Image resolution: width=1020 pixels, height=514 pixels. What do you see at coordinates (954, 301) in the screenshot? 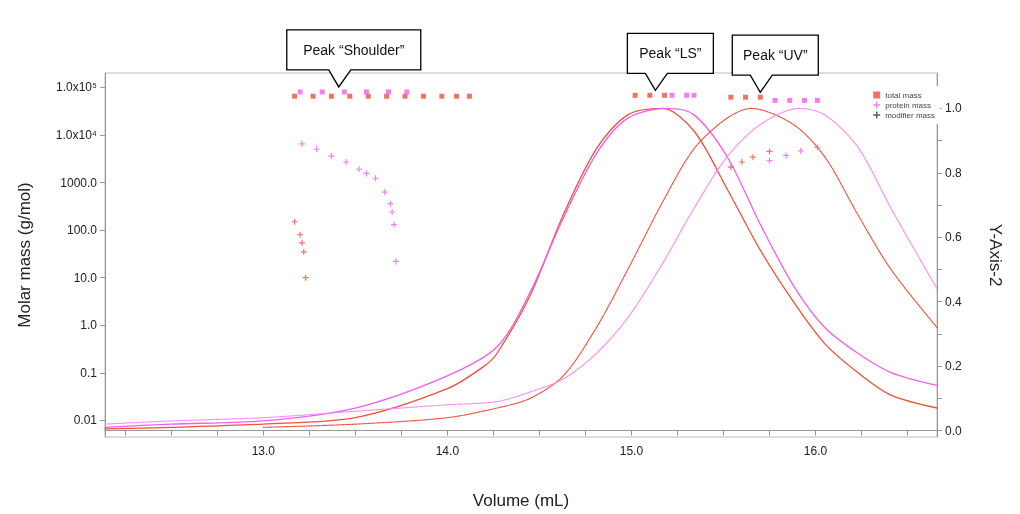
I see `y2-tick-label: 0.4` at bounding box center [954, 301].